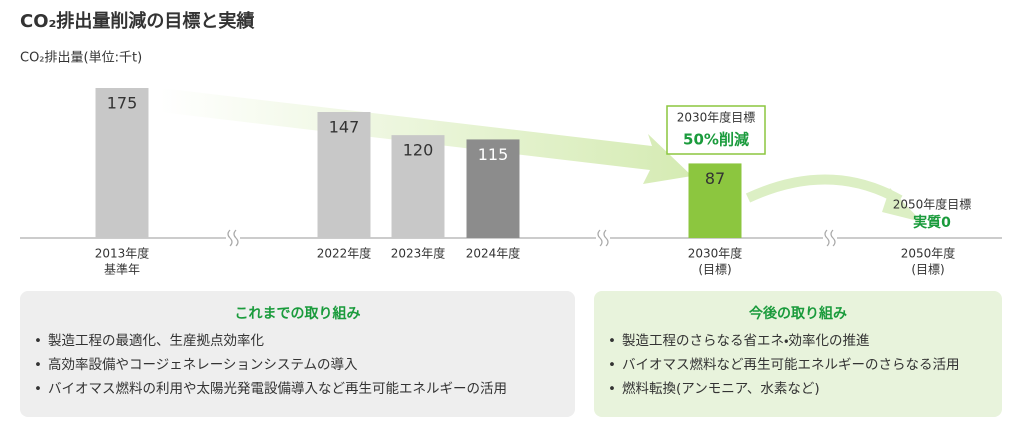 The height and width of the screenshot is (434, 1024). Describe the element at coordinates (418, 254) in the screenshot. I see `x-tick-label: 2023年度` at that location.